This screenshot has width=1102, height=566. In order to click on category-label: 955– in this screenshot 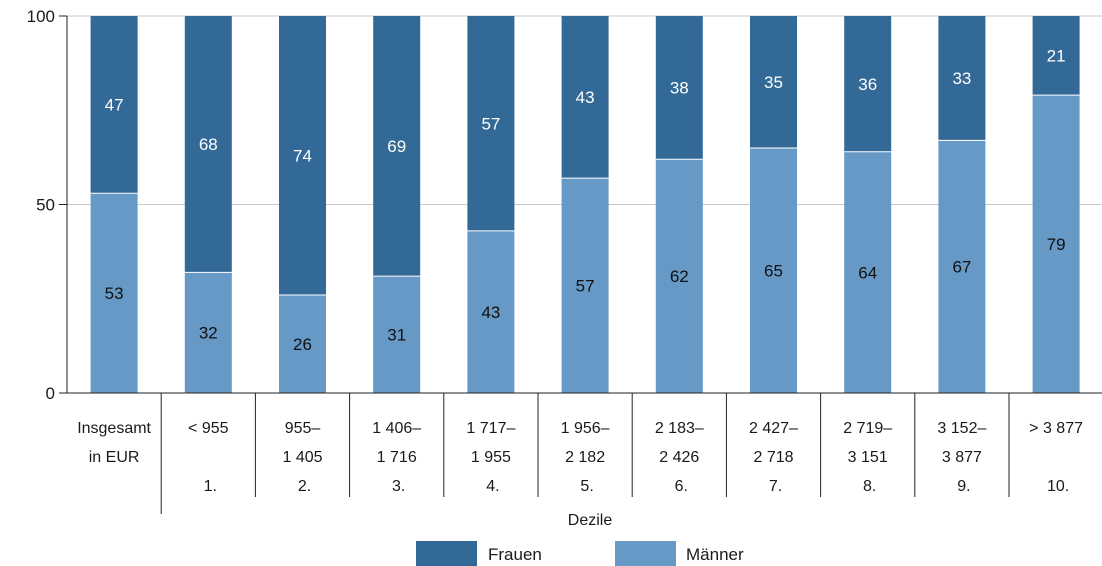, I will do `click(303, 428)`.